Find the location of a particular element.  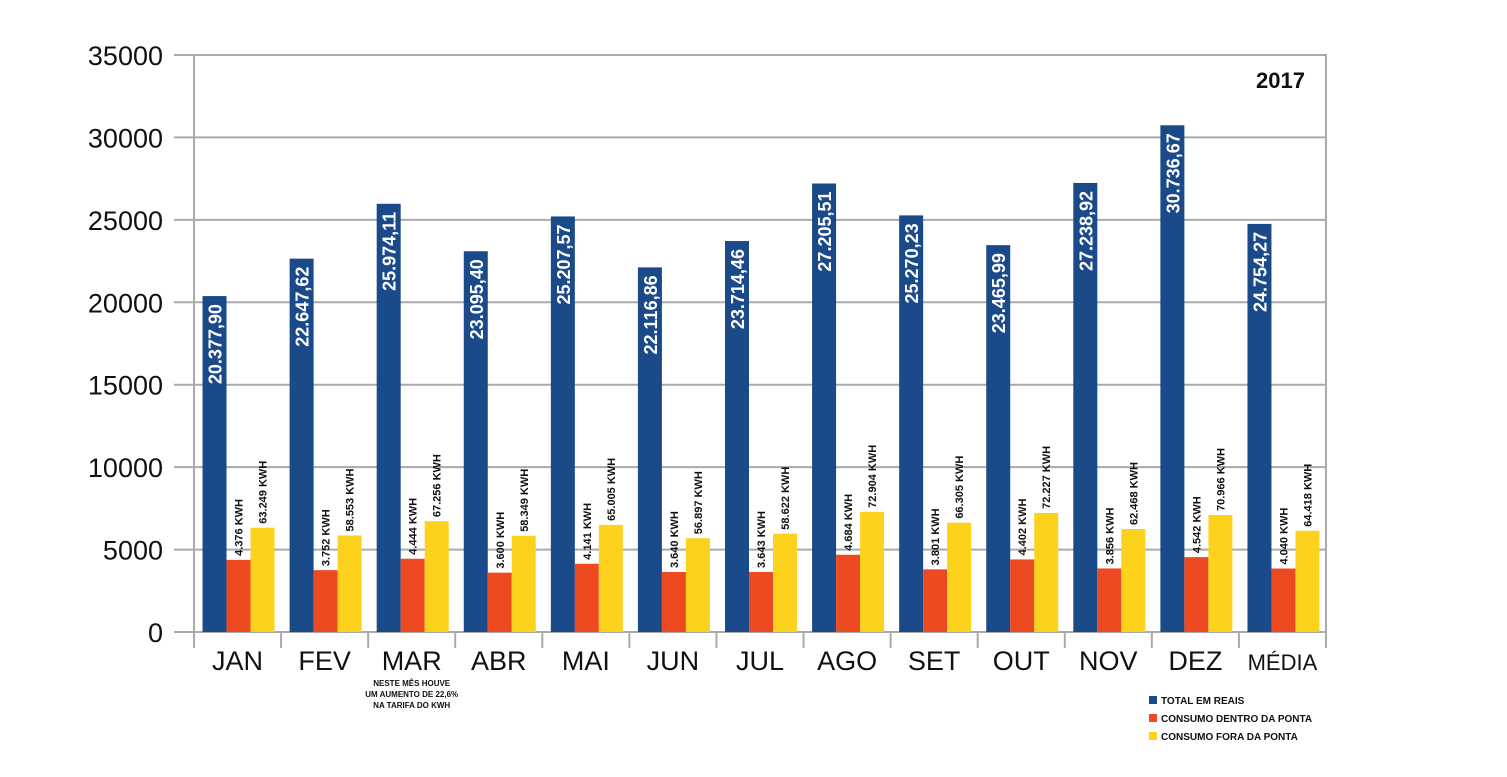

bar-value-label: 30.736,67 is located at coordinates (1173, 173).